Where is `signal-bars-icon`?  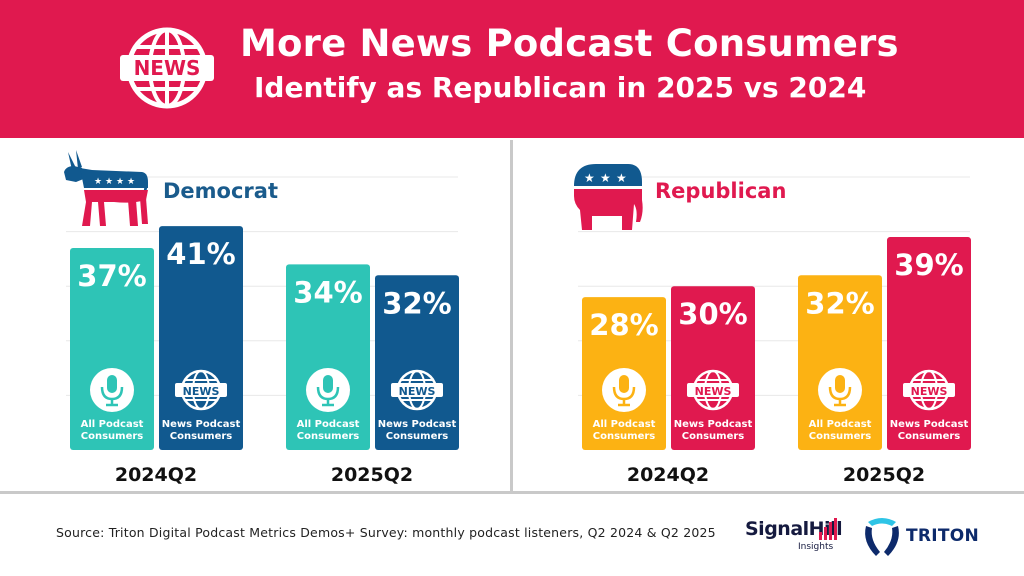 signal-bars-icon is located at coordinates (828, 529).